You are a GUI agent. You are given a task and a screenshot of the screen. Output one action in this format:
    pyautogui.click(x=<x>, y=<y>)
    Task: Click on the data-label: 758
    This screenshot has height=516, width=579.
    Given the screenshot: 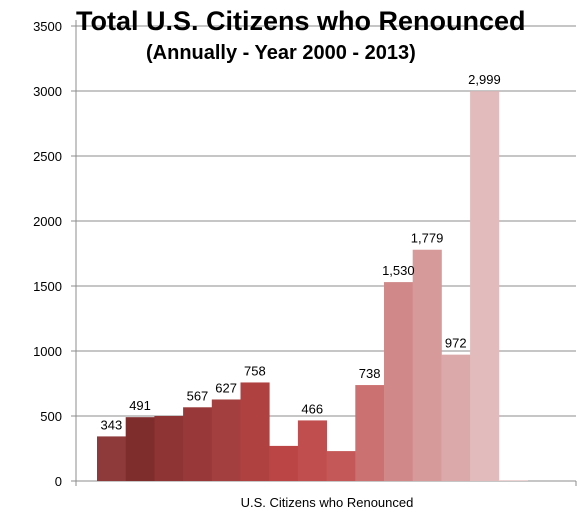 What is the action you would take?
    pyautogui.click(x=255, y=370)
    